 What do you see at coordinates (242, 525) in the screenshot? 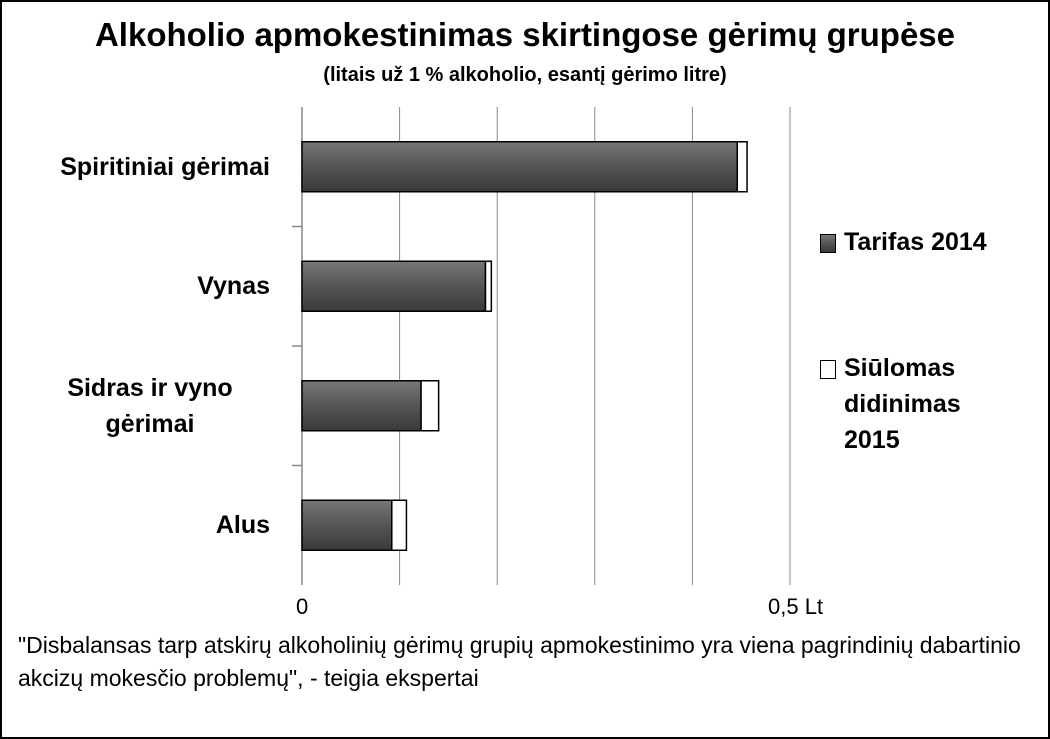
I see `y-tick-label: Alus` at bounding box center [242, 525].